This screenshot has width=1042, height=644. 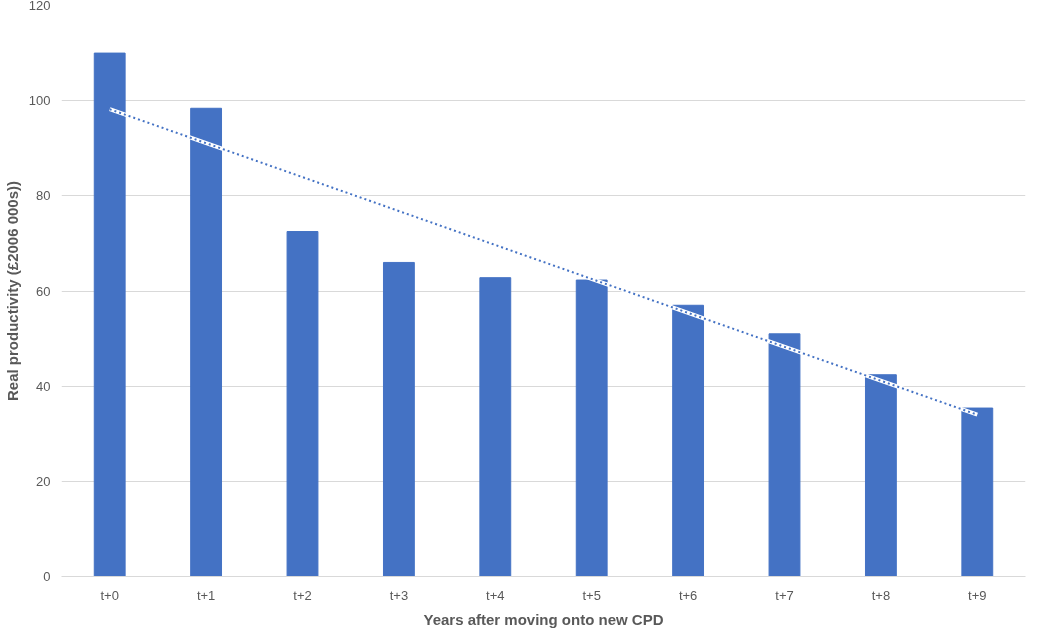 I want to click on x-tick-label: t+5, so click(x=591, y=595).